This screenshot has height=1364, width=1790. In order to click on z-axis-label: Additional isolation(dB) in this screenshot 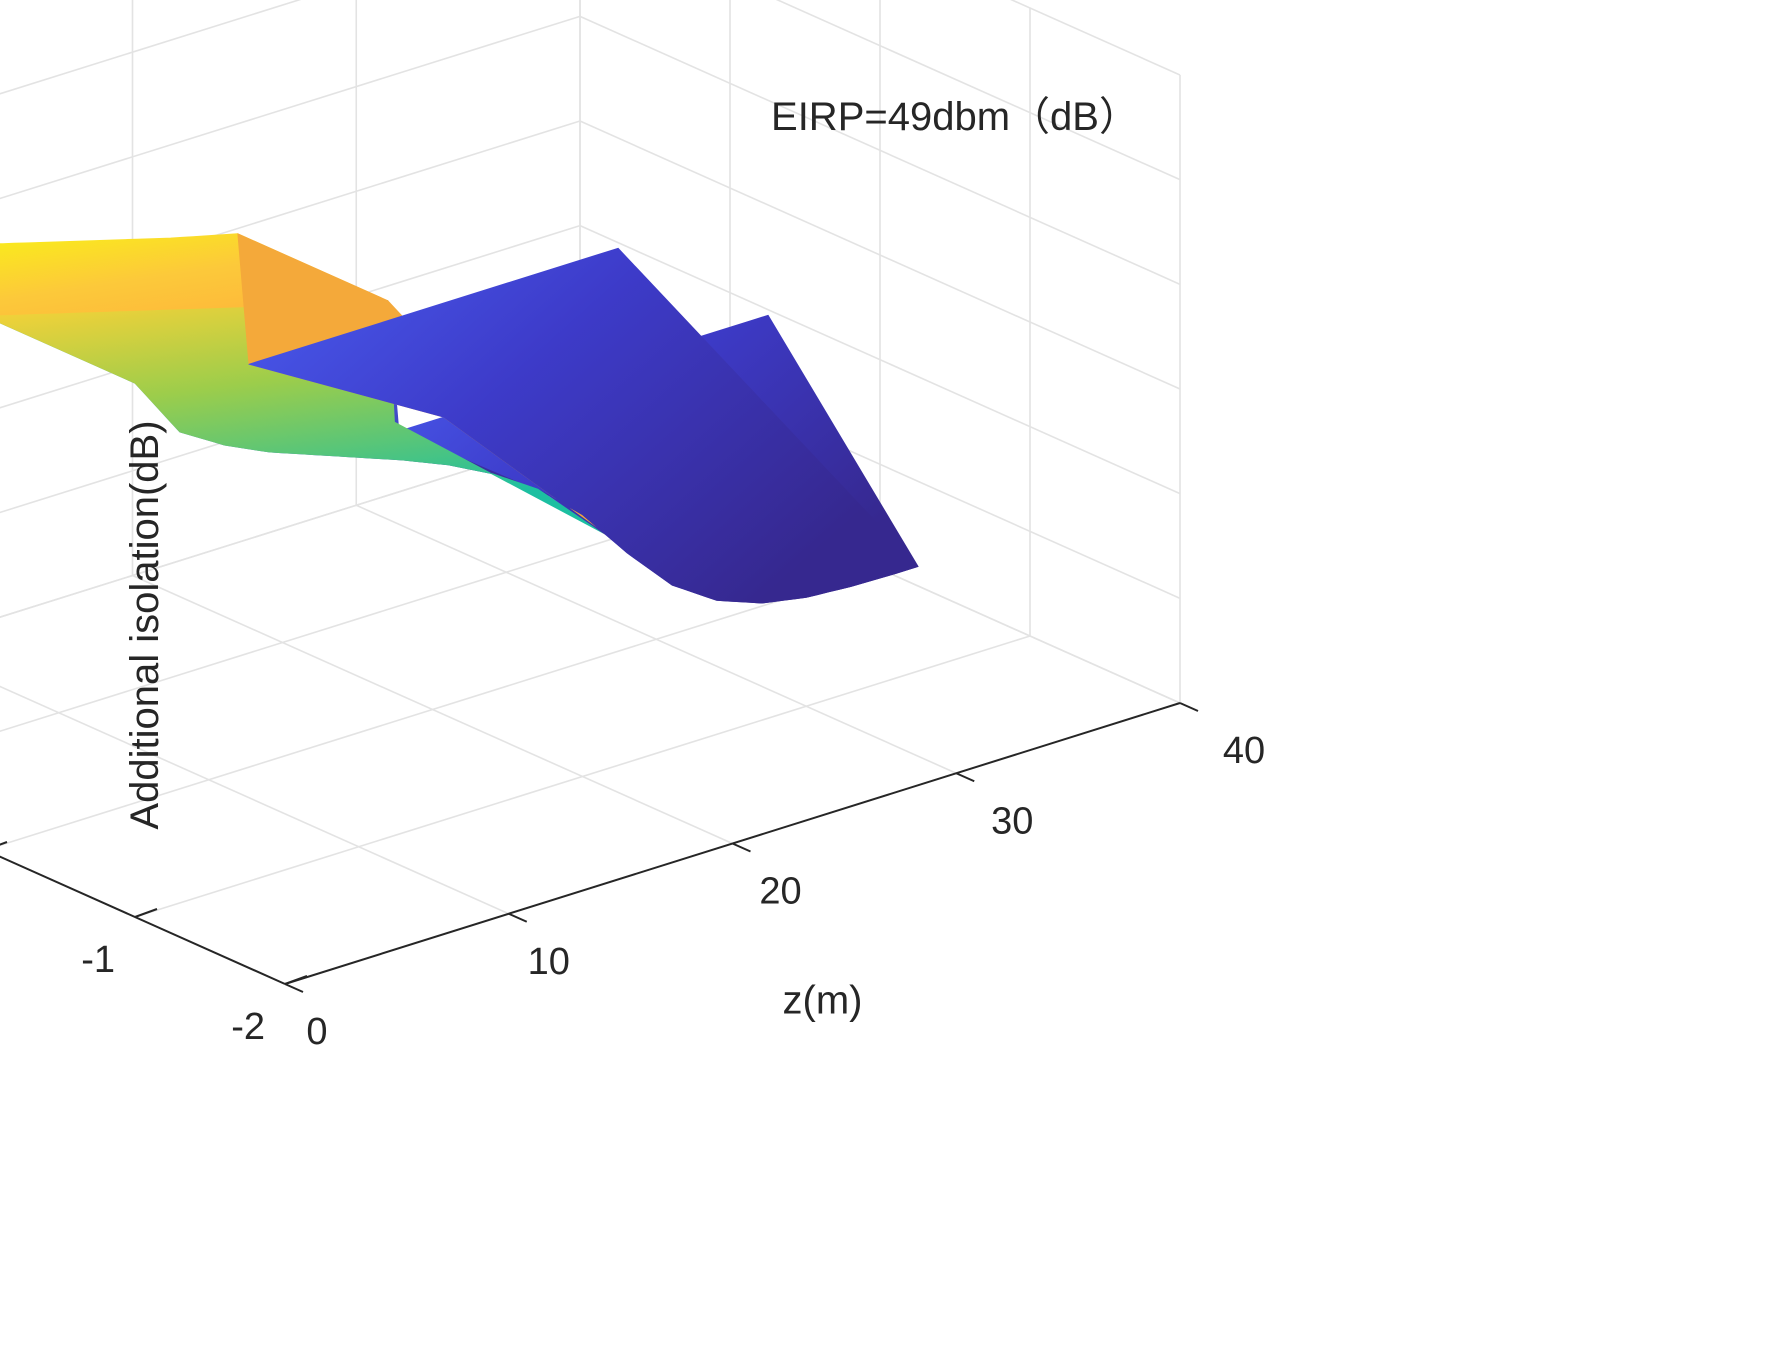, I will do `click(145, 624)`.